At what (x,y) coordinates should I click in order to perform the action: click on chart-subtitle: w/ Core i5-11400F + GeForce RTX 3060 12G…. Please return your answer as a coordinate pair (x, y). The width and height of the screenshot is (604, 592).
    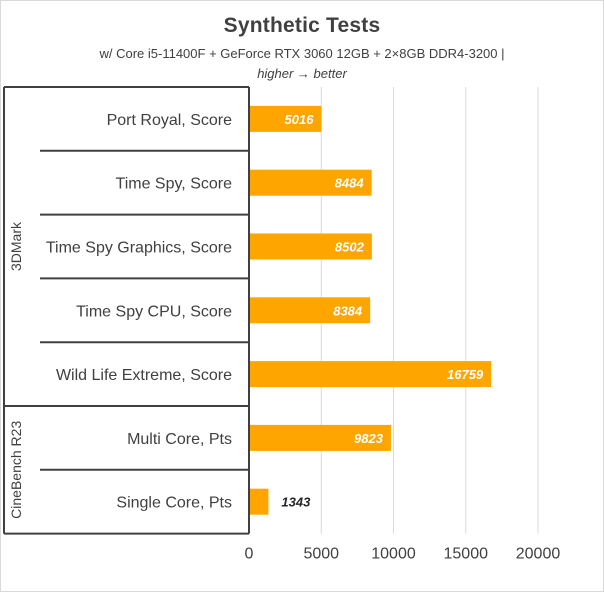
    Looking at the image, I should click on (302, 53).